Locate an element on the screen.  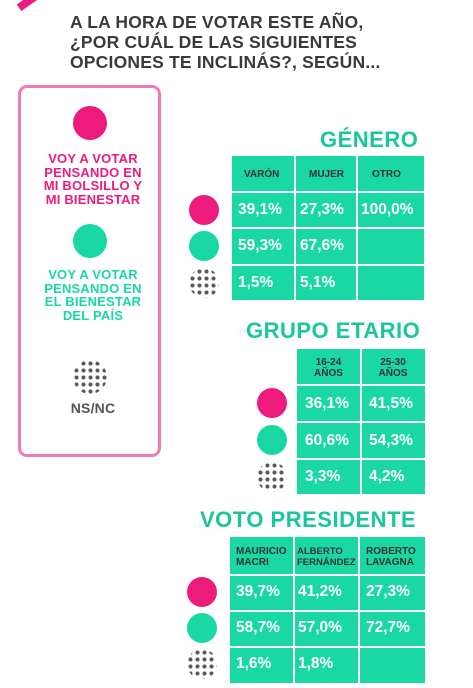
table-cell: 1,5% is located at coordinates (256, 282).